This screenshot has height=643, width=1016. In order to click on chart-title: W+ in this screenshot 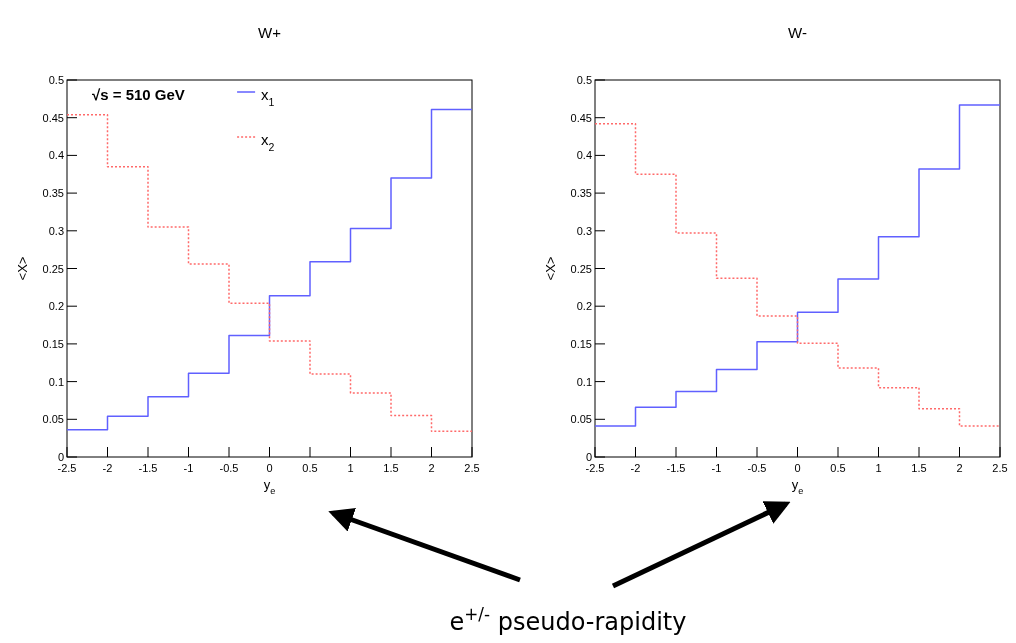, I will do `click(270, 32)`.